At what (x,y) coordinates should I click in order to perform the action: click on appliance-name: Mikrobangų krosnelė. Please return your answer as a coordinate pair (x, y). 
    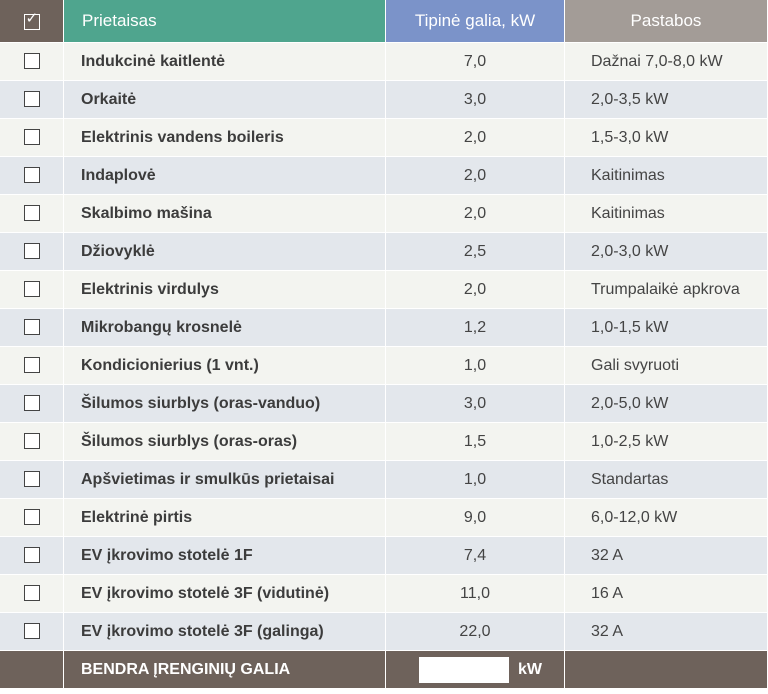
    Looking at the image, I should click on (225, 328).